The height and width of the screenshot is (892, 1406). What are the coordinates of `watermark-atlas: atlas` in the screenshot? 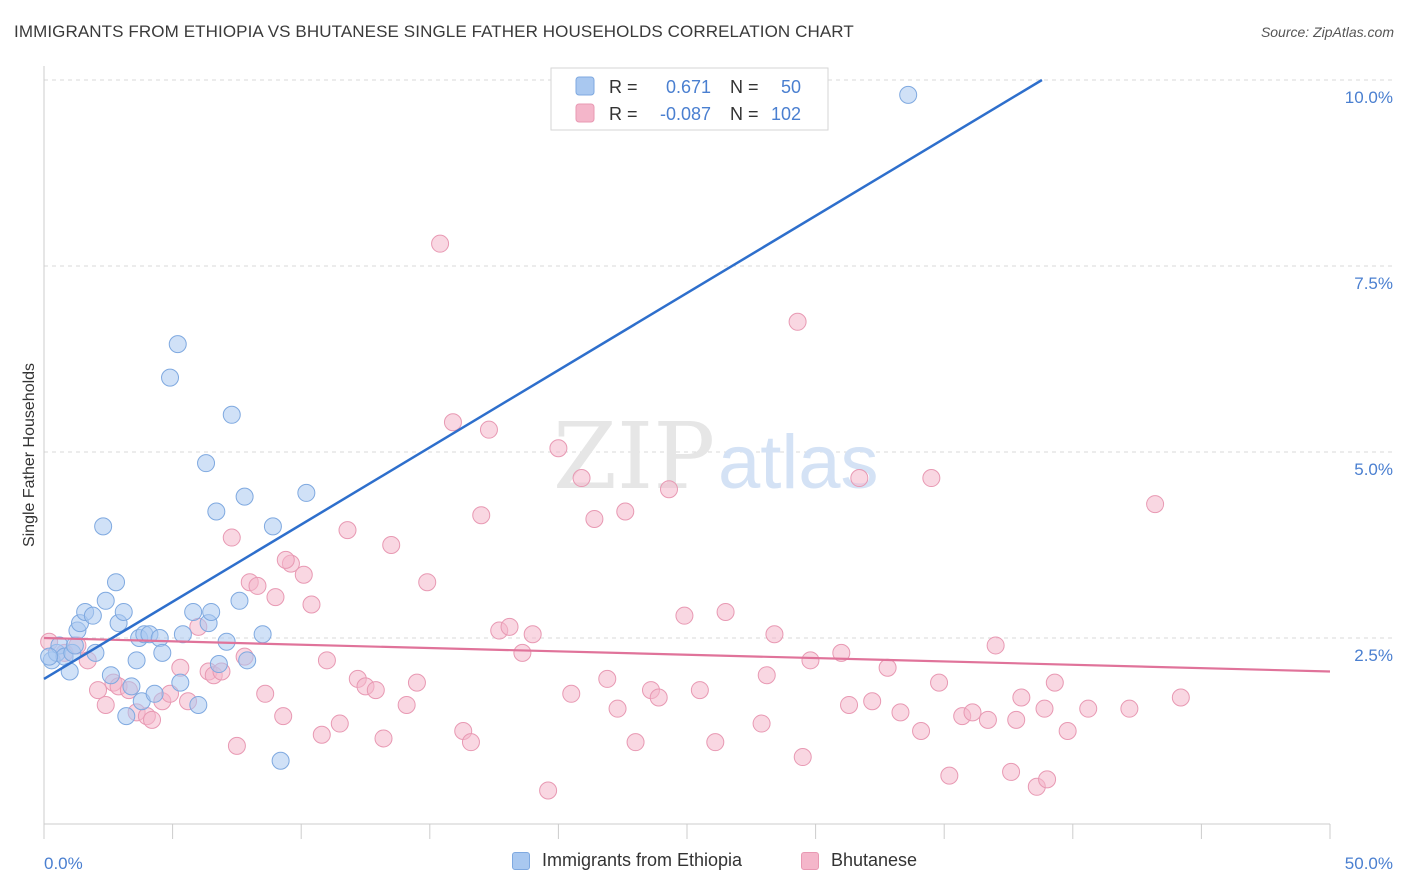 It's located at (798, 462).